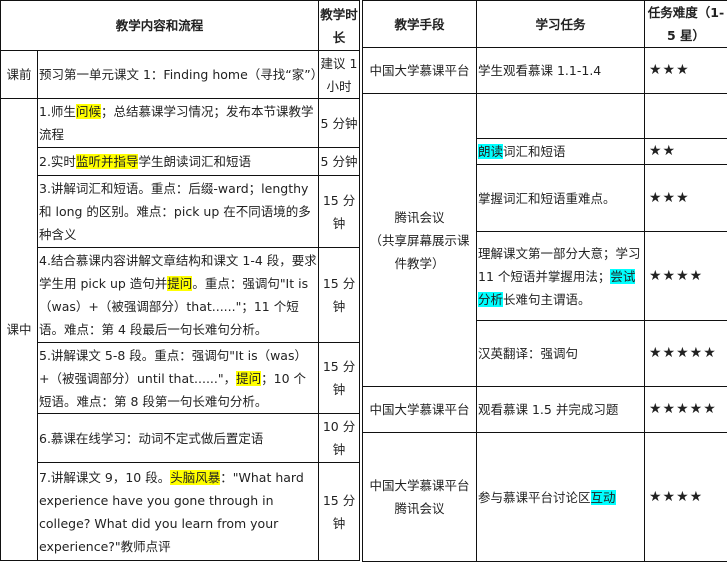  I want to click on content-text: 预习第一单元课文 1：Finding home（寻找“家”）, so click(179, 74).